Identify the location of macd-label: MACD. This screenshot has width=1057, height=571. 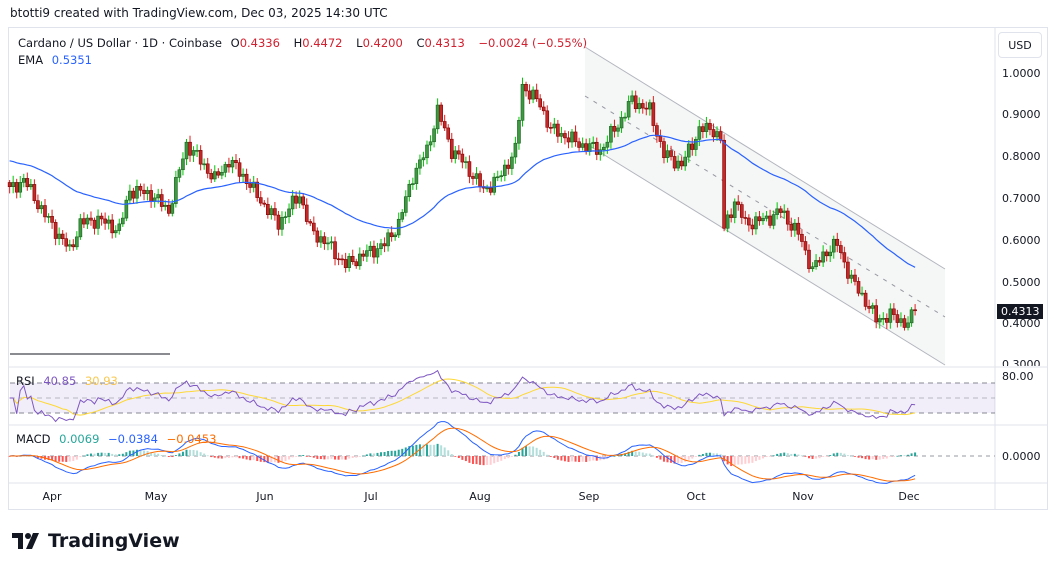
(33, 439).